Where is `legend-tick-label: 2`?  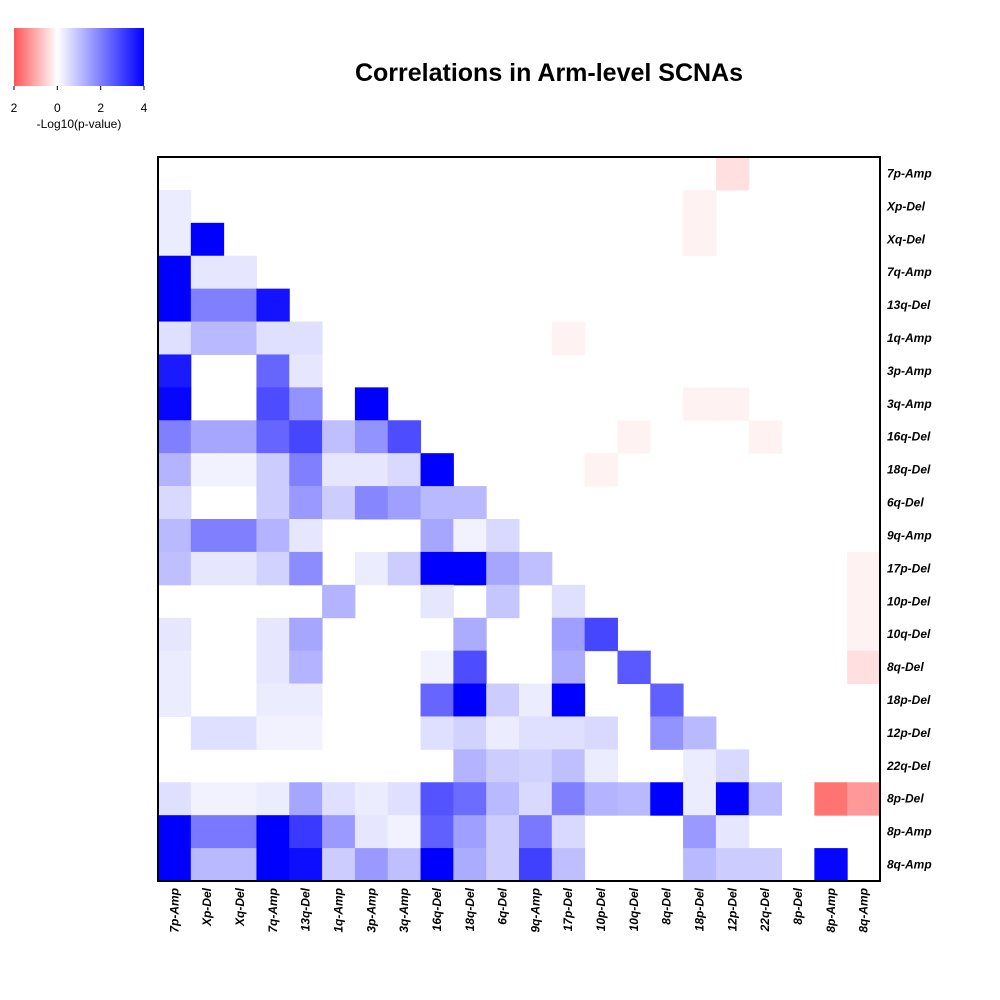
legend-tick-label: 2 is located at coordinates (14, 108).